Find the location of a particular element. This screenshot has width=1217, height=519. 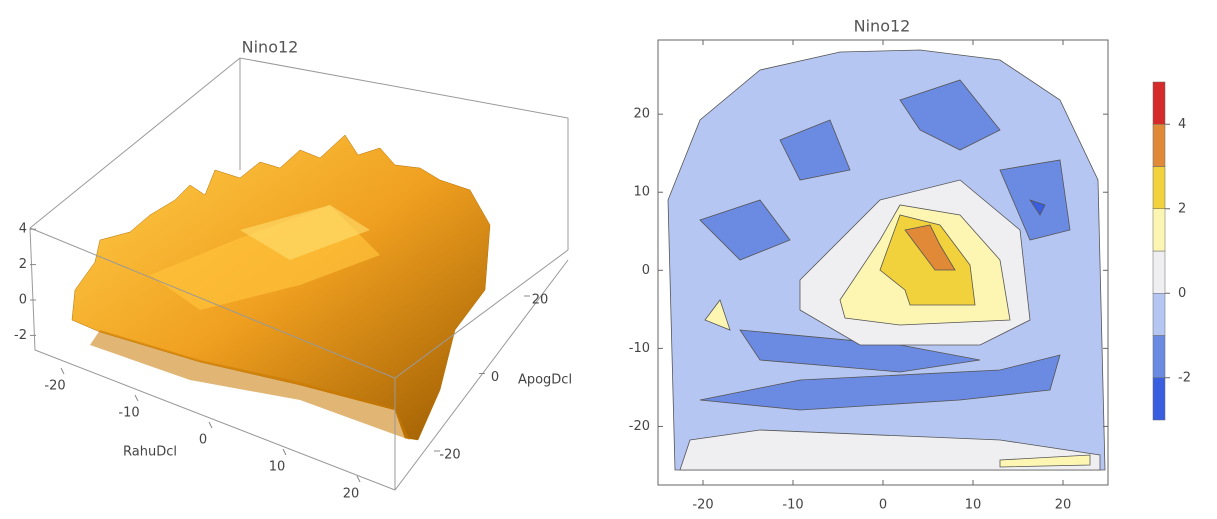

colorbar-tick-label: -2 is located at coordinates (1184, 377).